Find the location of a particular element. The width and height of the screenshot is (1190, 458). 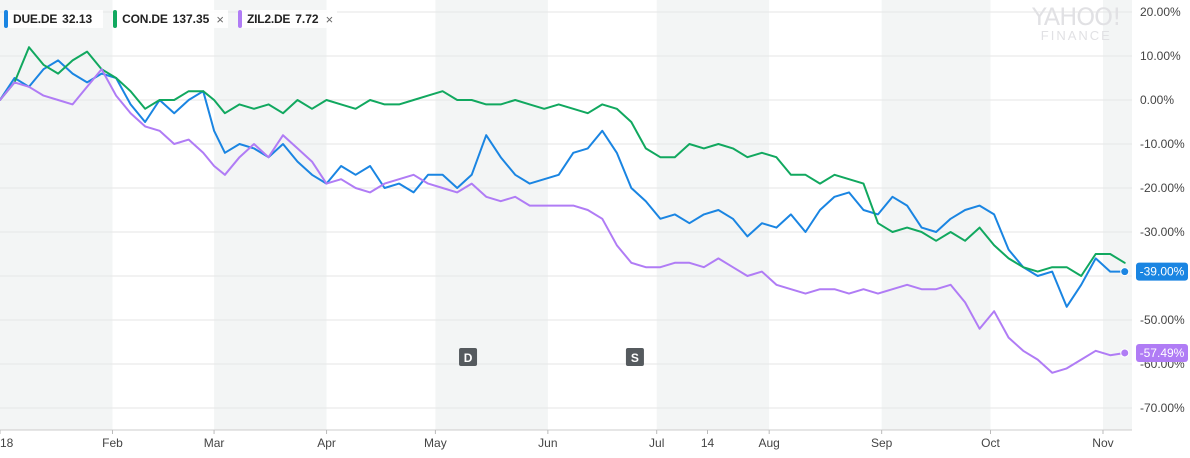

x-tick-label: Nov is located at coordinates (1102, 443).